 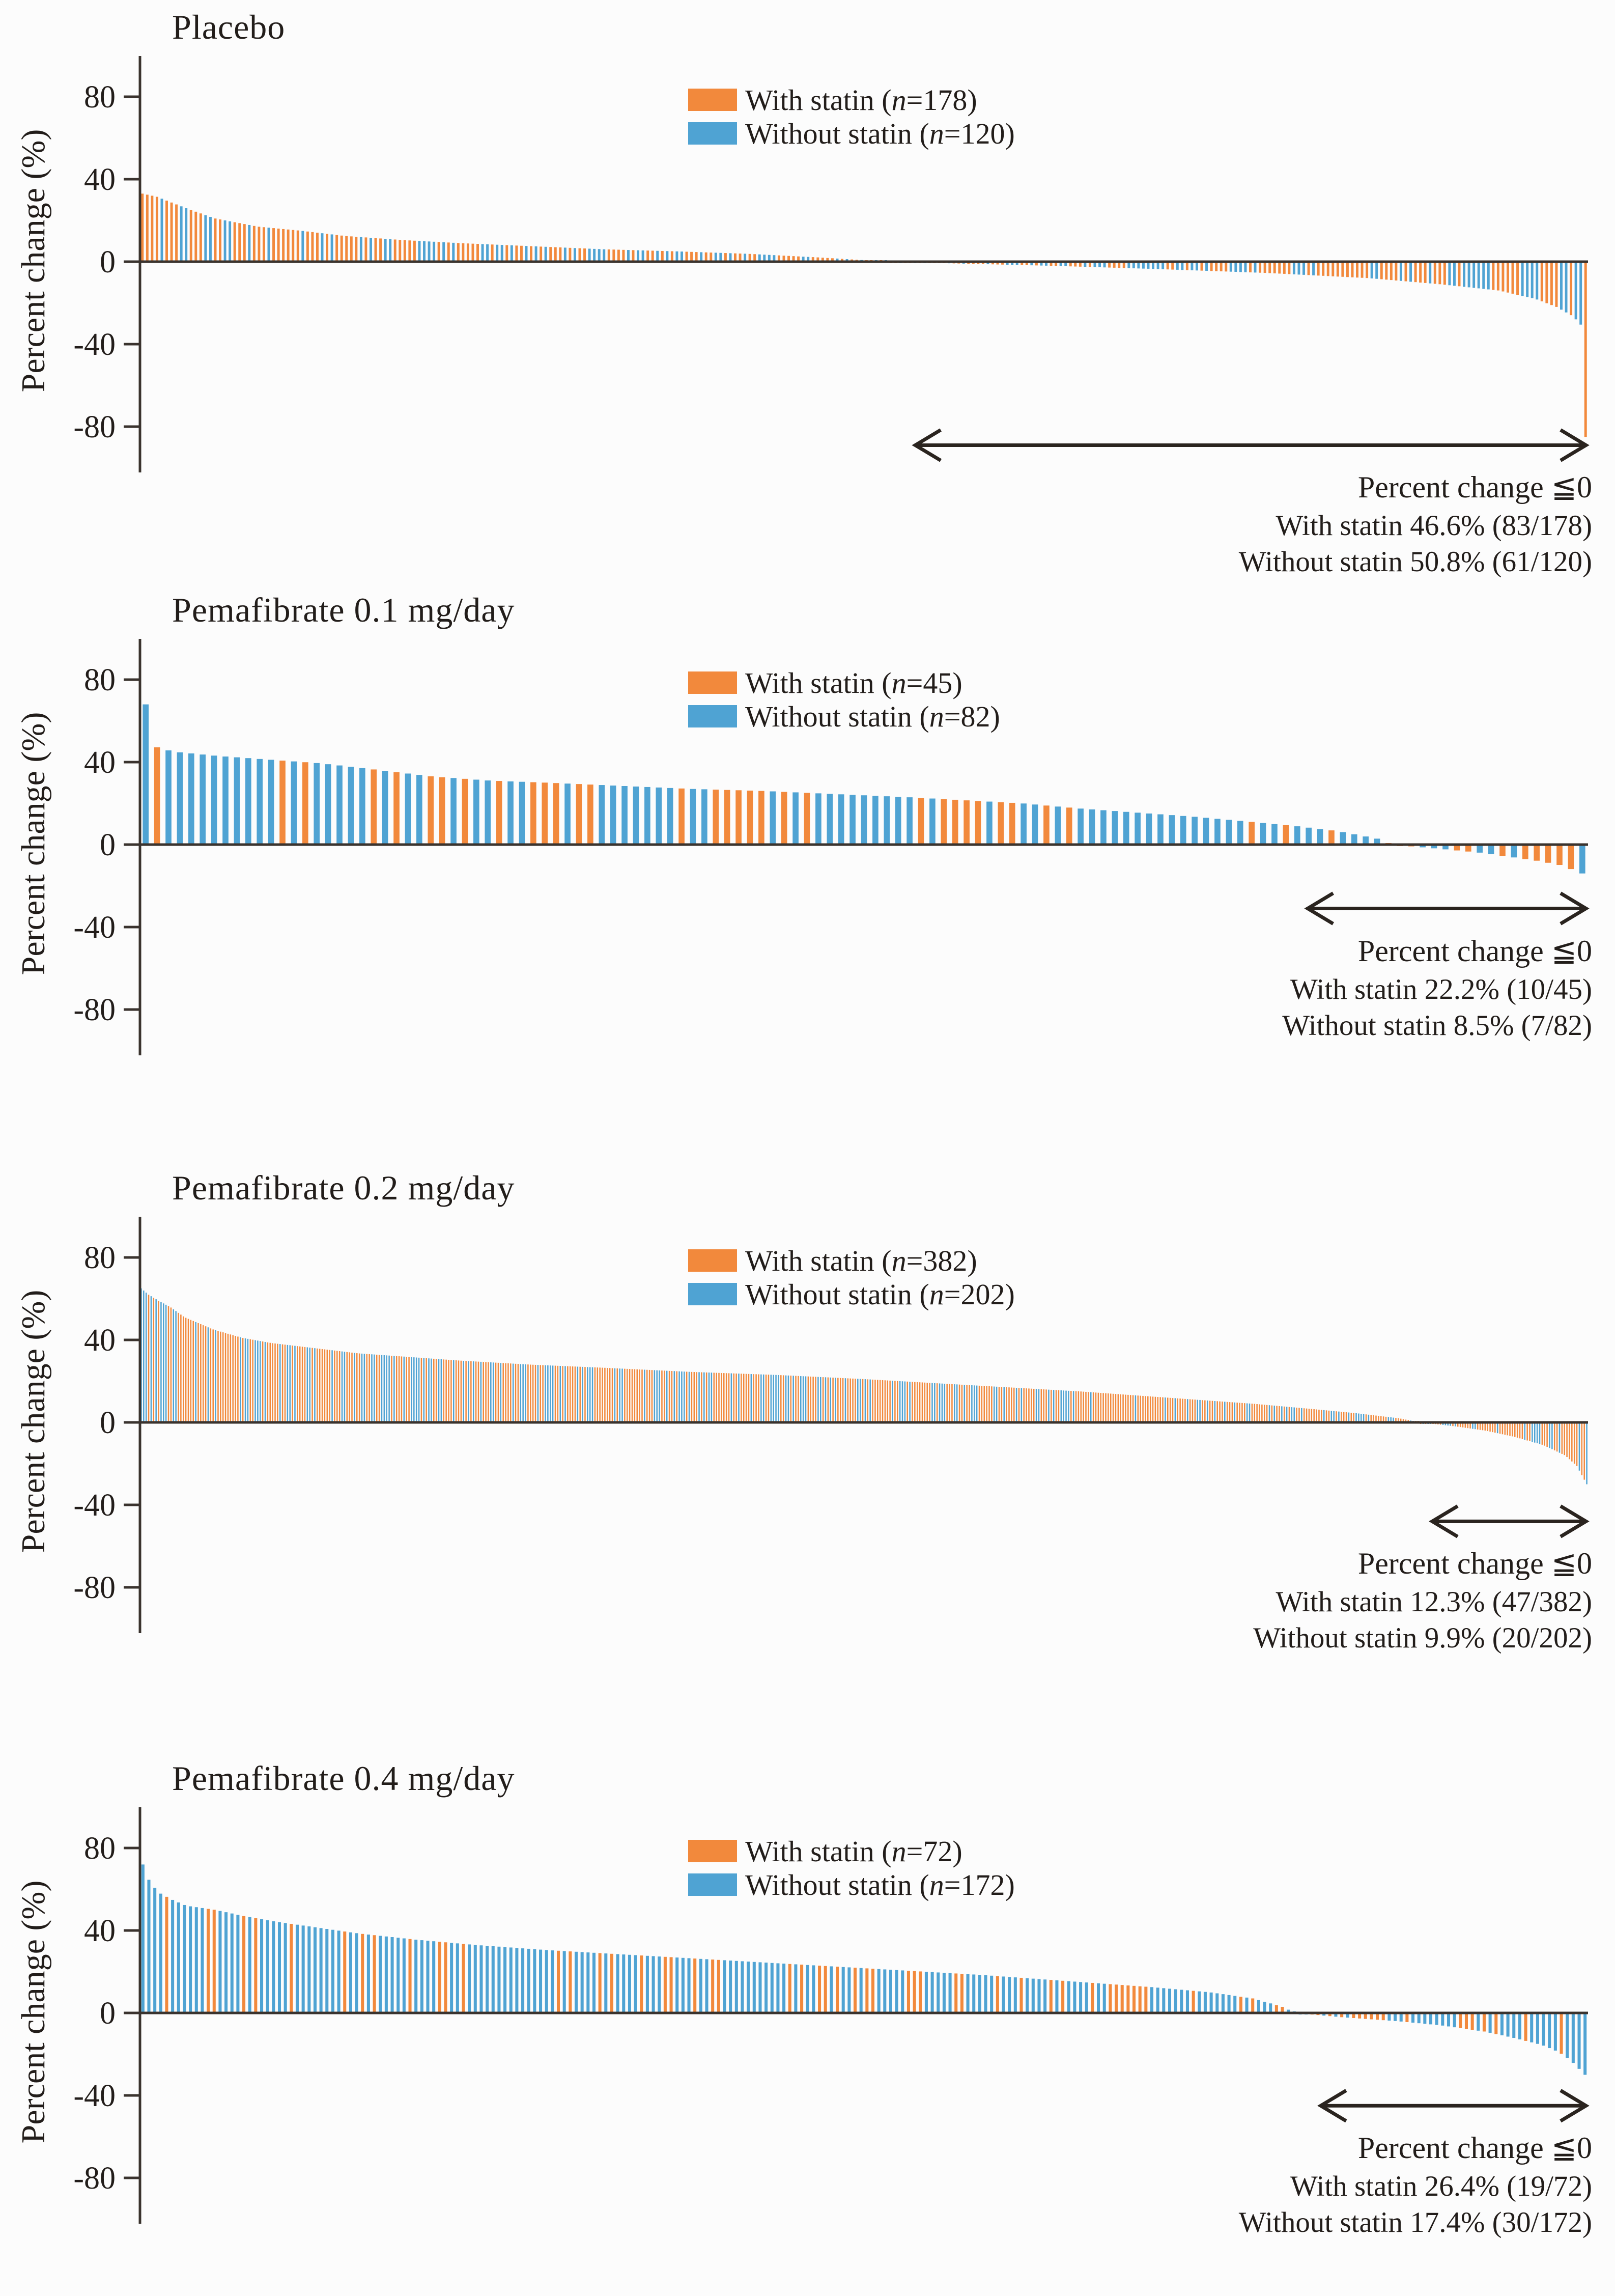 What do you see at coordinates (880, 133) in the screenshot?
I see `legend-label: Without statin (n=120)` at bounding box center [880, 133].